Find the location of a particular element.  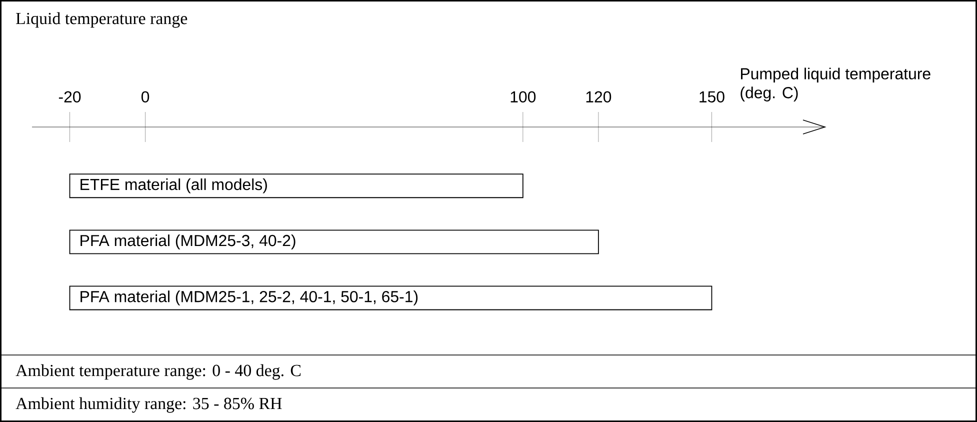

x-tick-label: -20 is located at coordinates (69, 96).